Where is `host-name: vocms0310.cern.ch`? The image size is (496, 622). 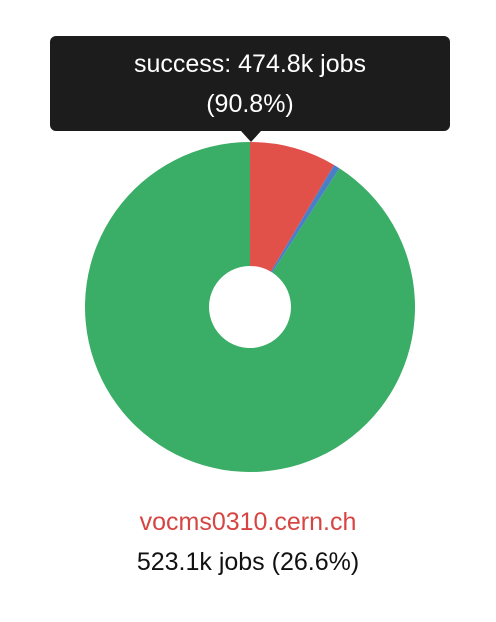 host-name: vocms0310.cern.ch is located at coordinates (248, 522).